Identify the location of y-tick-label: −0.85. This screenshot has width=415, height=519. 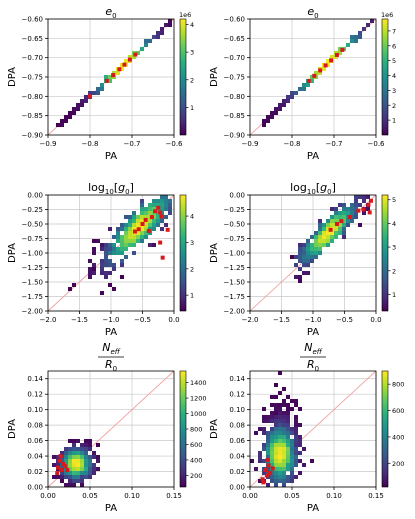
(234, 116).